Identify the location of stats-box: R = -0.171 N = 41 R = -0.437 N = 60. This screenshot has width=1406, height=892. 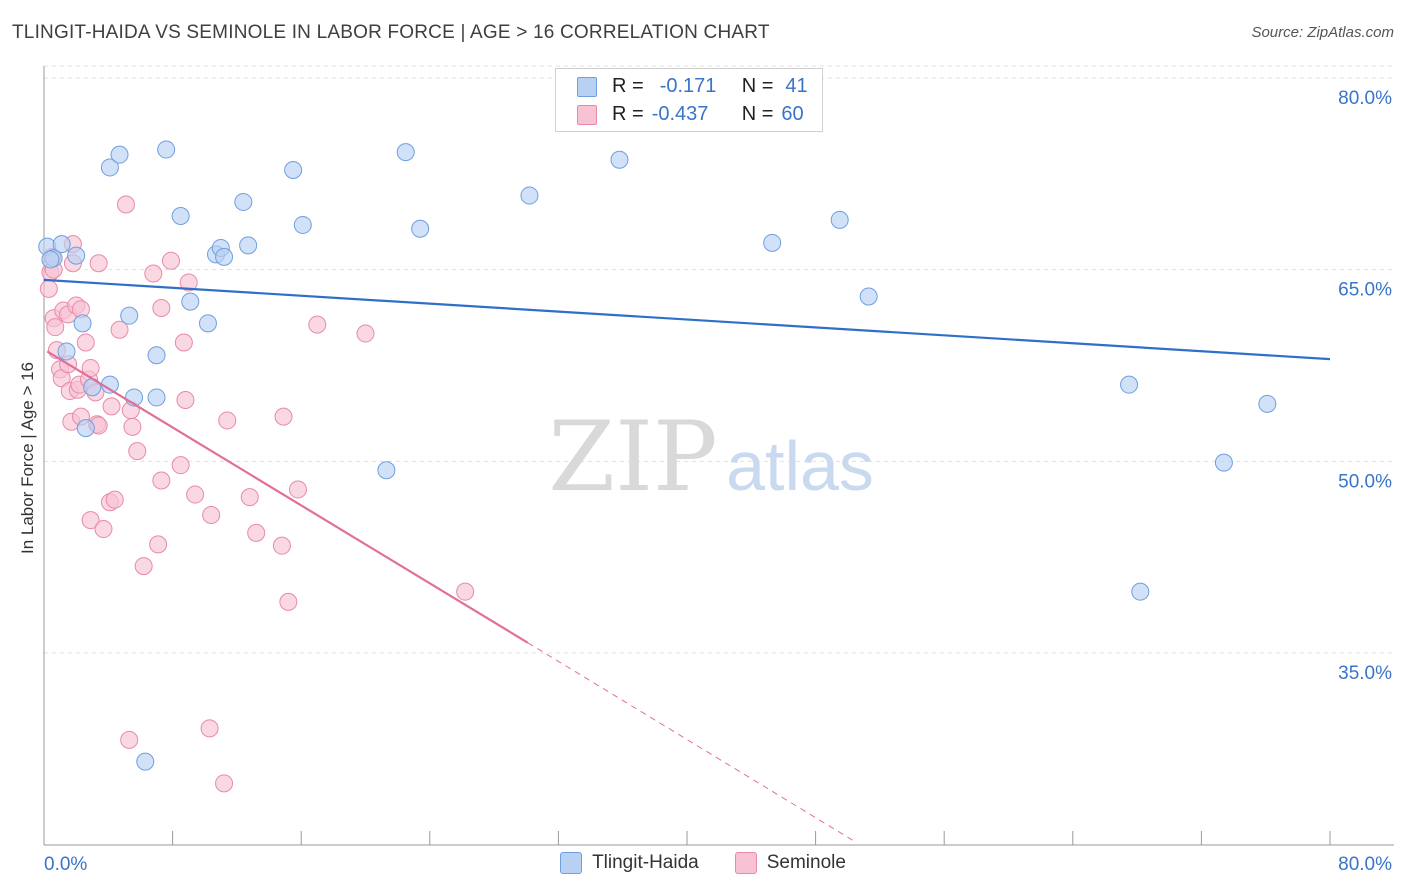
(689, 100).